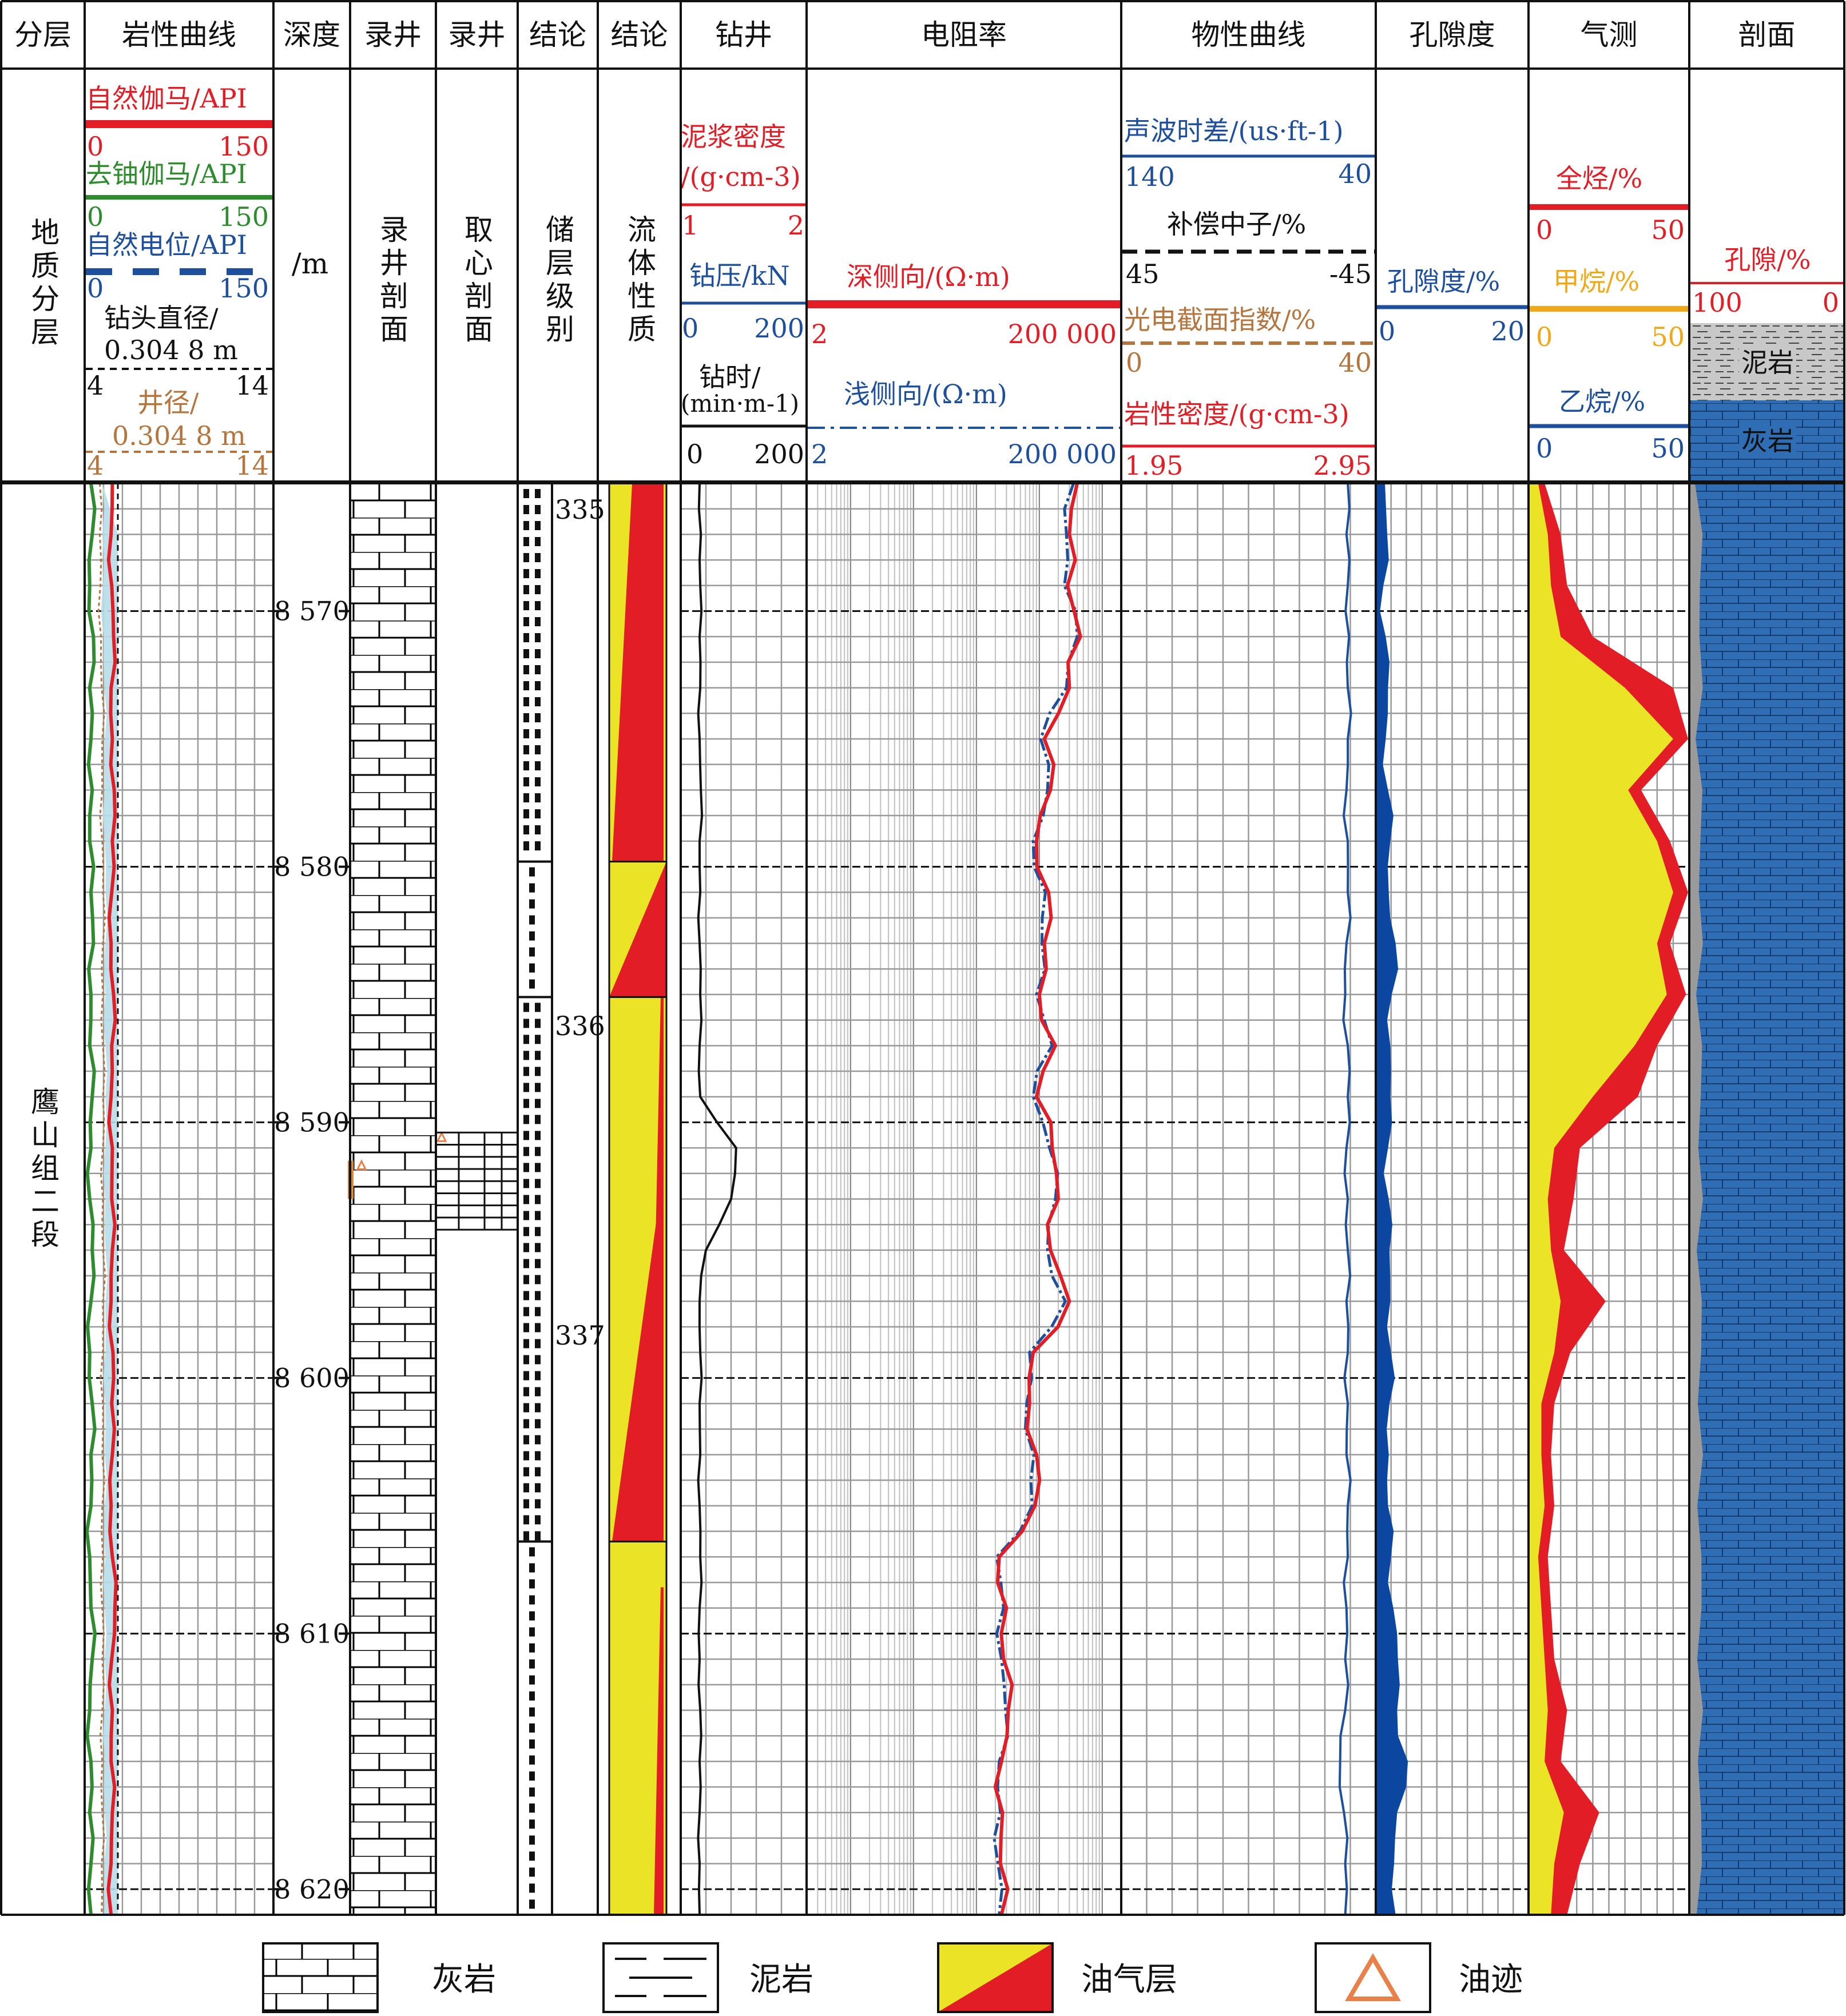 The width and height of the screenshot is (1846, 2016). Describe the element at coordinates (1236, 224) in the screenshot. I see `neutron-label: 补偿中子/%` at that location.